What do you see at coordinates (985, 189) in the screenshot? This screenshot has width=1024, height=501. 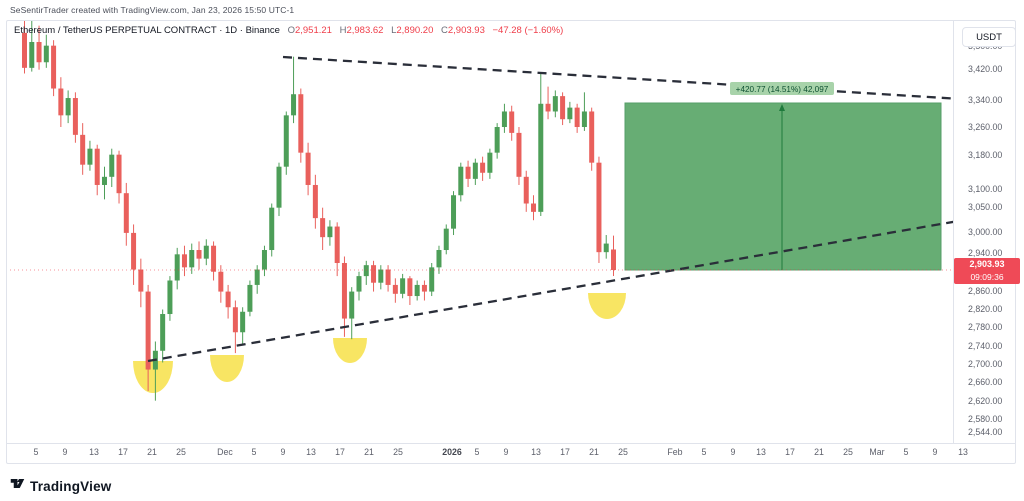 I see `price-axis-label: 3,100.00` at bounding box center [985, 189].